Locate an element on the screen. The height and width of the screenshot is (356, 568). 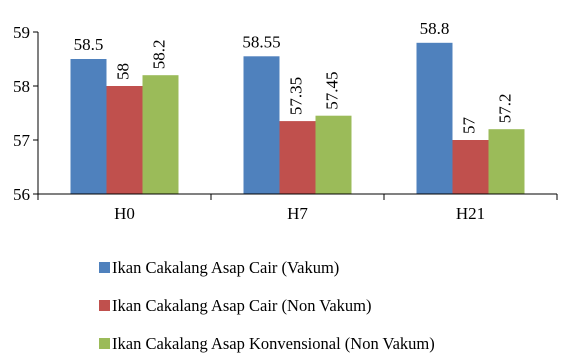
y-tick-label: 56 is located at coordinates (21, 194).